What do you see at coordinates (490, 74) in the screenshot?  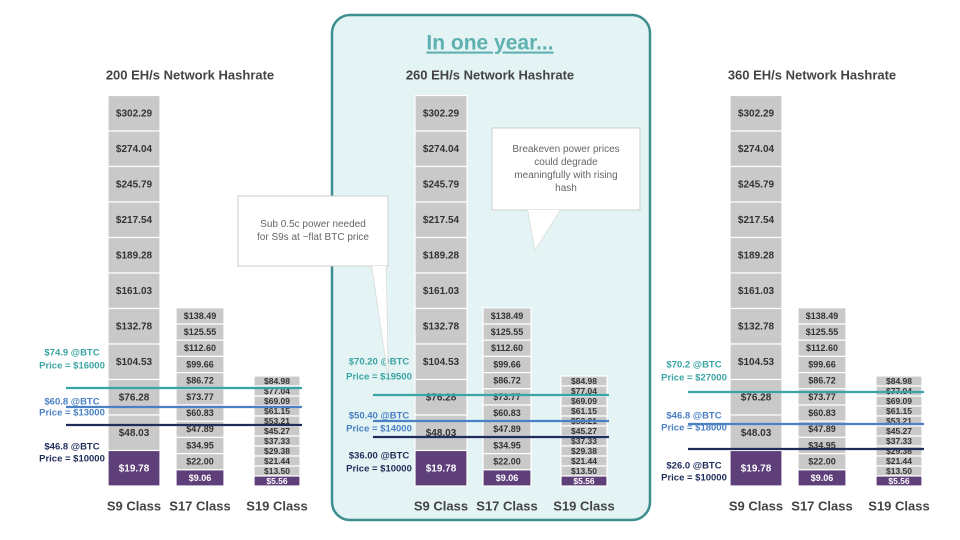 I see `panel-title: 260 EH/s Network Hashrate` at bounding box center [490, 74].